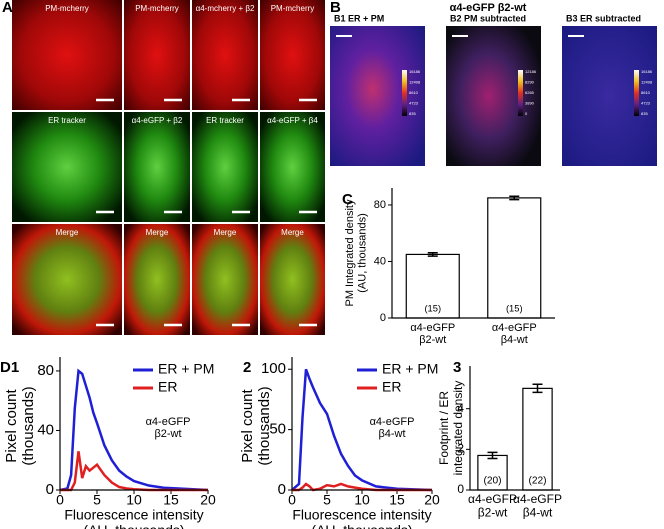 Image resolution: width=664 pixels, height=529 pixels. Describe the element at coordinates (537, 481) in the screenshot. I see `n-label: (22)` at that location.